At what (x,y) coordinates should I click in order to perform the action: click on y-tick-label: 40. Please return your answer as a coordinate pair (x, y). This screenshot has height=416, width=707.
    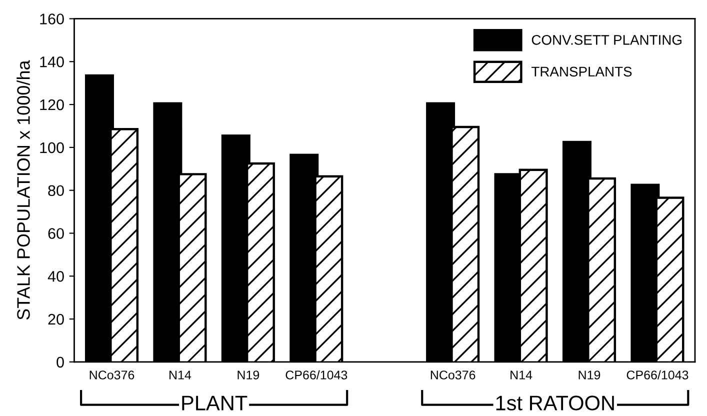
    Looking at the image, I should click on (56, 276).